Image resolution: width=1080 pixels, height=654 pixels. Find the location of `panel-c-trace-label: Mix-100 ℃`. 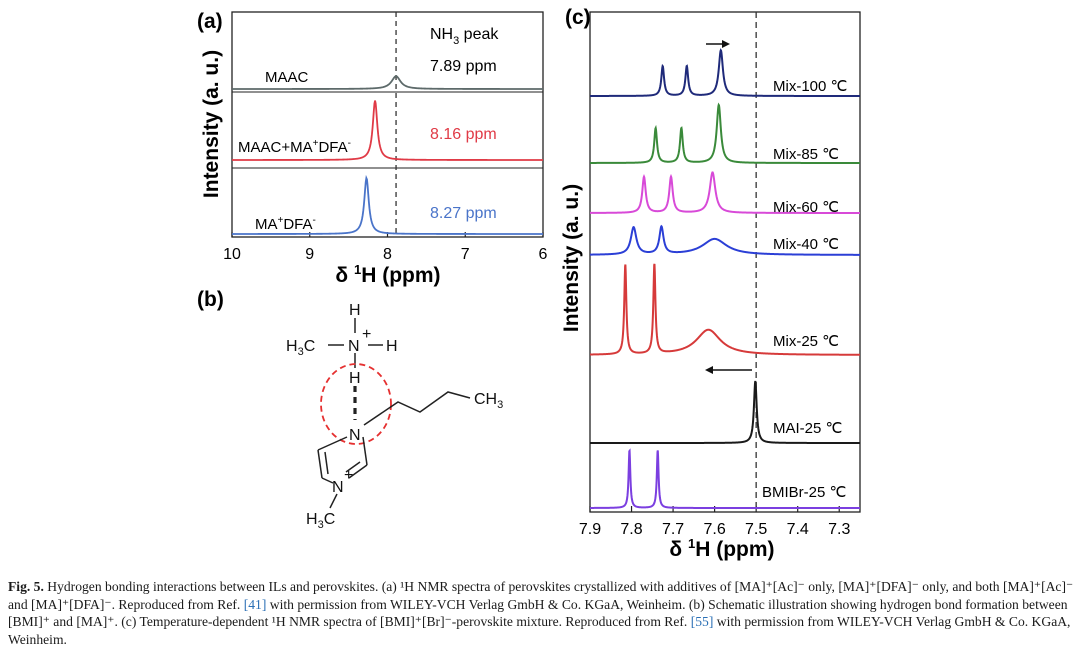

panel-c-trace-label: Mix-100 ℃ is located at coordinates (810, 86).